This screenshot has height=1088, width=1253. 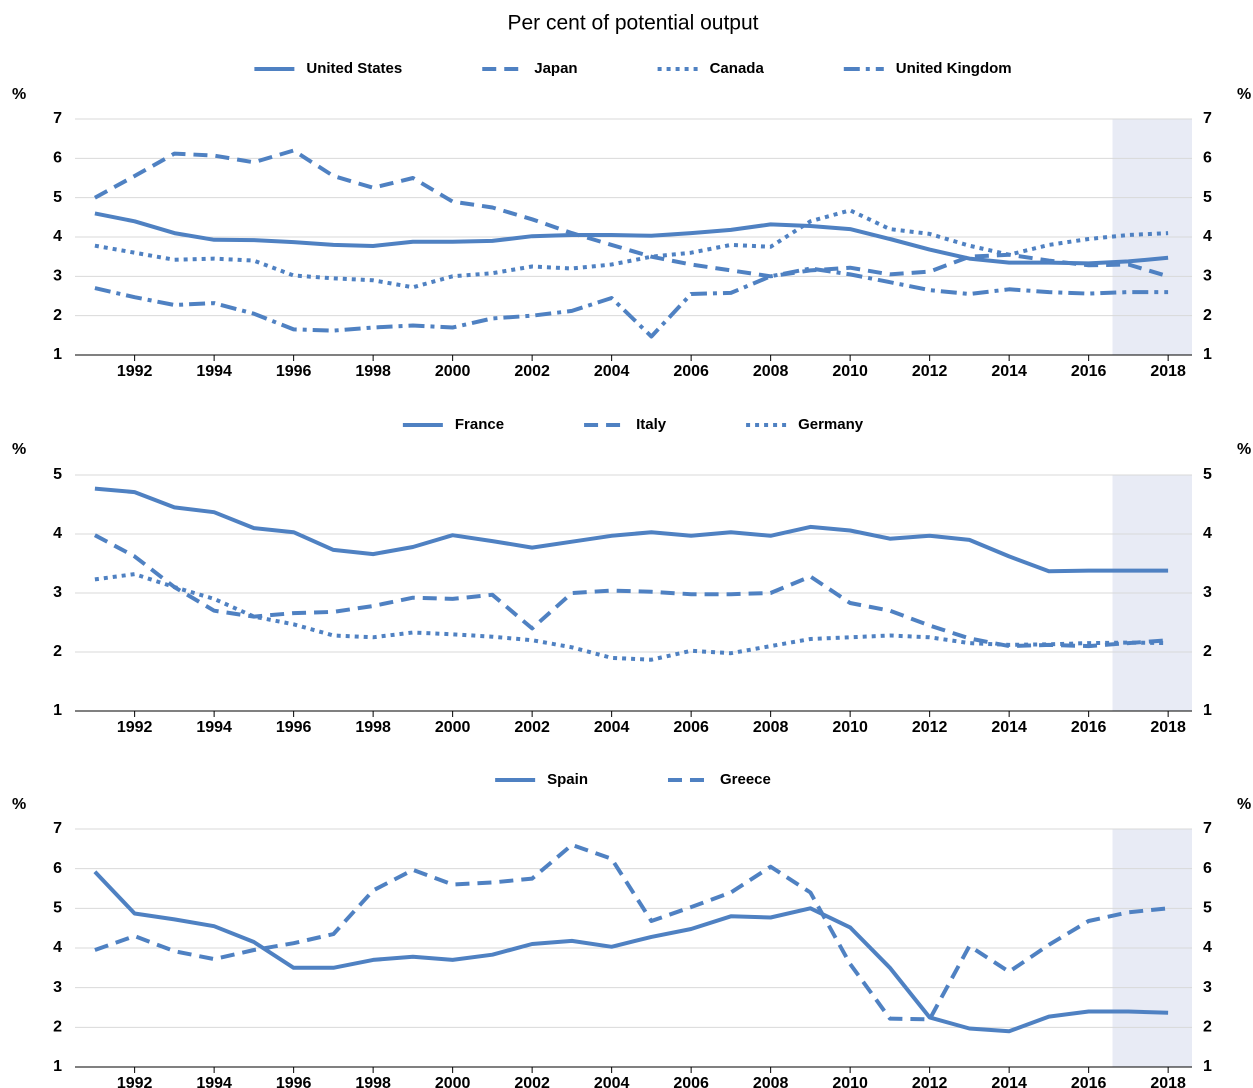 What do you see at coordinates (633, 779) in the screenshot?
I see `legend: Spain Greece` at bounding box center [633, 779].